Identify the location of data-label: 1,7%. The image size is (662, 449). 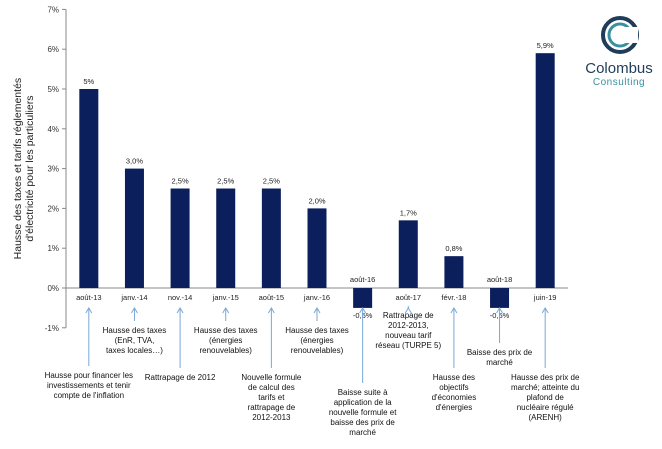
(408, 212).